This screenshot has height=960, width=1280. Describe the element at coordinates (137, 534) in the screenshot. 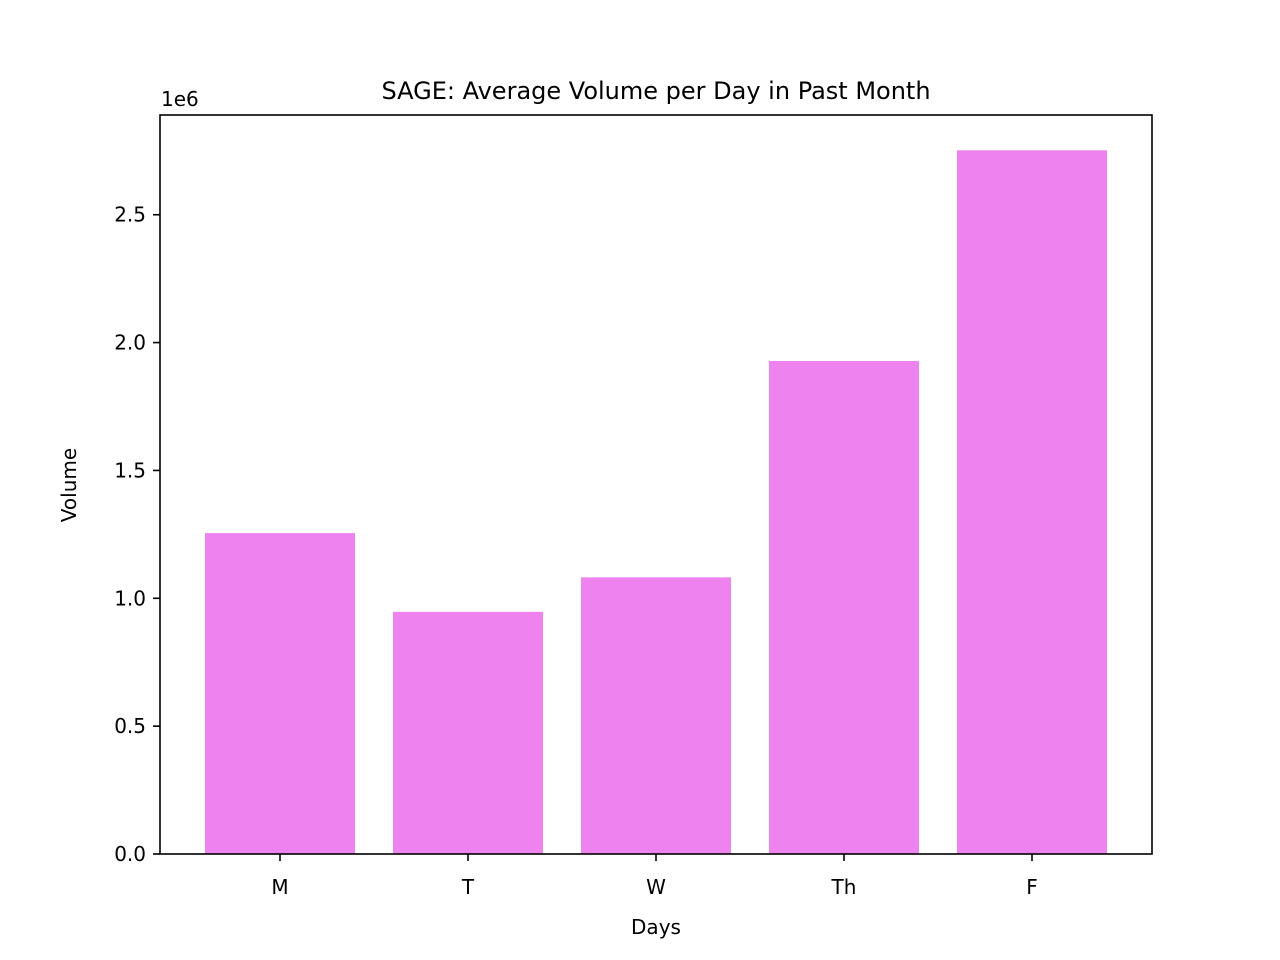

I see `y-axis-ticks: 0.0 0.5 1.0 1.5 2.0 2.5` at that location.